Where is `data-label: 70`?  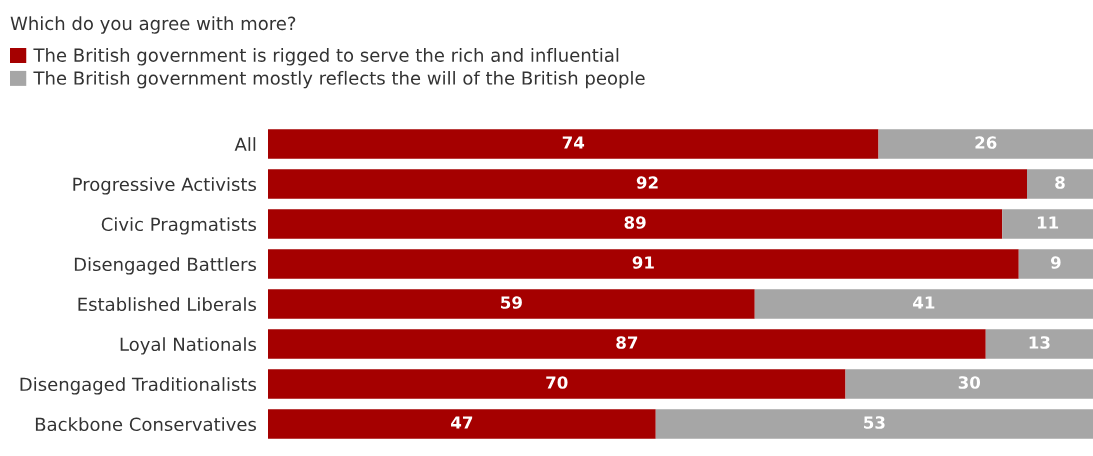
data-label: 70 is located at coordinates (557, 382).